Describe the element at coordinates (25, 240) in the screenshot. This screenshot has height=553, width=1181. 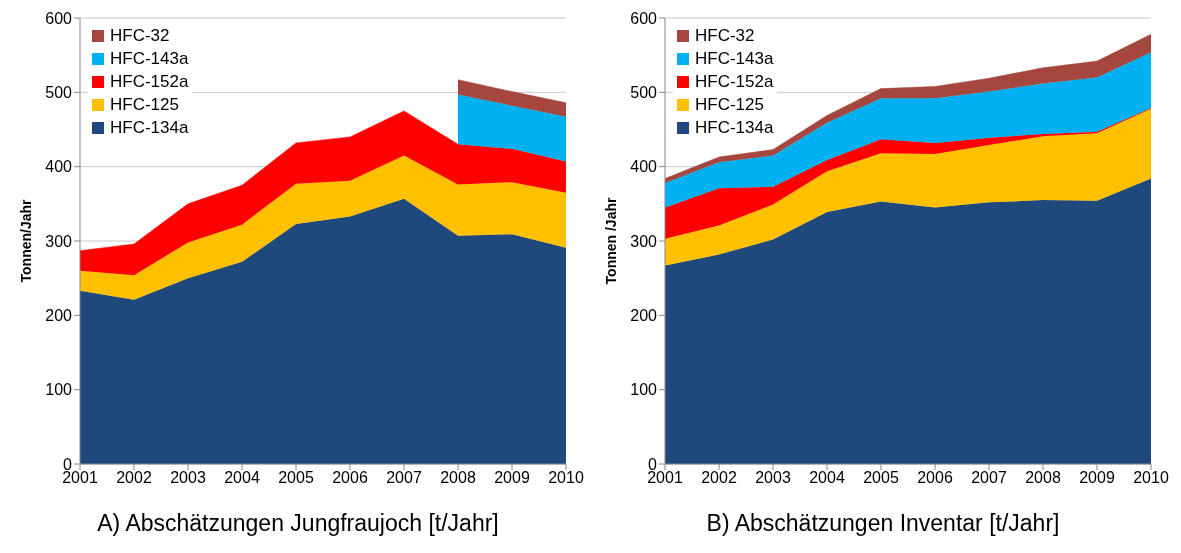
I see `y-axis-title: Tonnen/Jahr` at that location.